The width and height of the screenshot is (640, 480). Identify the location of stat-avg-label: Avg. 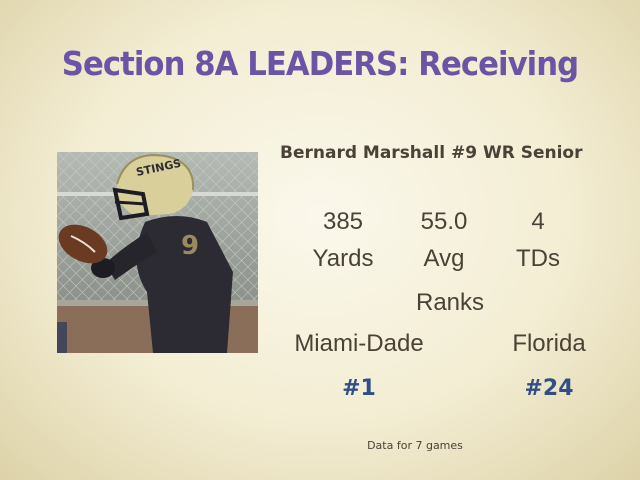
(444, 258).